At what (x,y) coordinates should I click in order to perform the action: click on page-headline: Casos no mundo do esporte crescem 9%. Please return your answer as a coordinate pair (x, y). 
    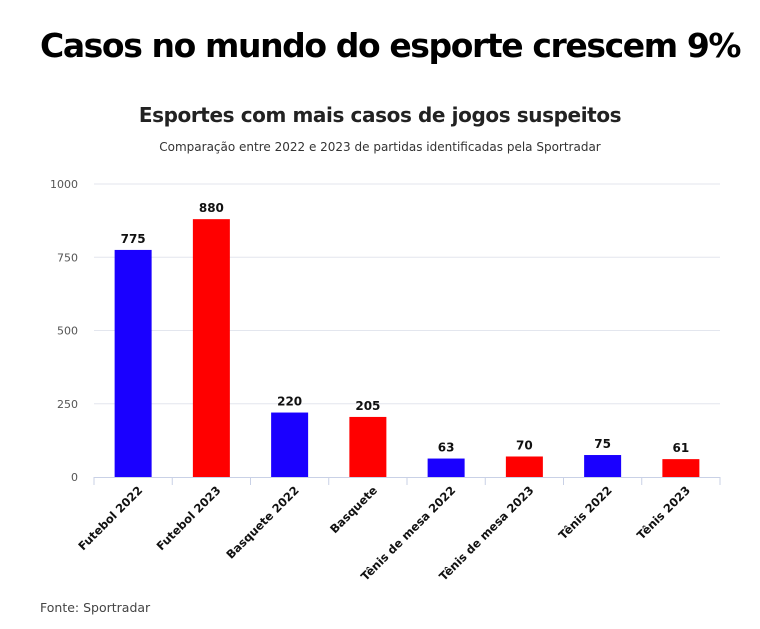
    Looking at the image, I should click on (390, 45).